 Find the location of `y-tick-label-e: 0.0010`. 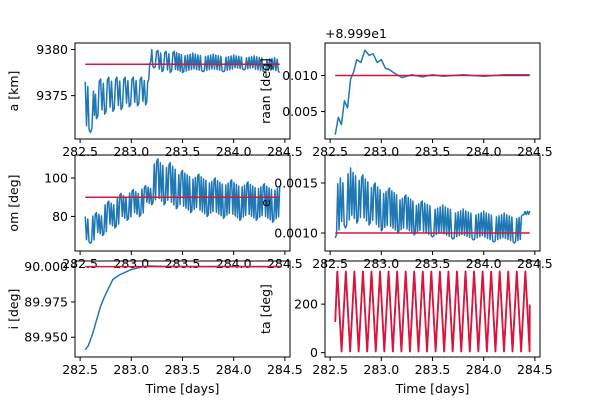

y-tick-label-e: 0.0010 is located at coordinates (296, 233).